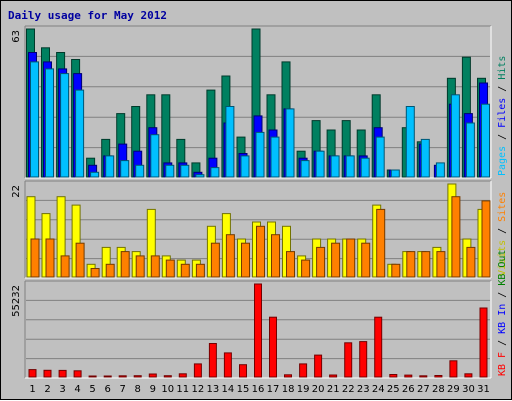 This screenshot has height=401, width=512. What do you see at coordinates (502, 258) in the screenshot?
I see `legend-entry: Visits` at bounding box center [502, 258].